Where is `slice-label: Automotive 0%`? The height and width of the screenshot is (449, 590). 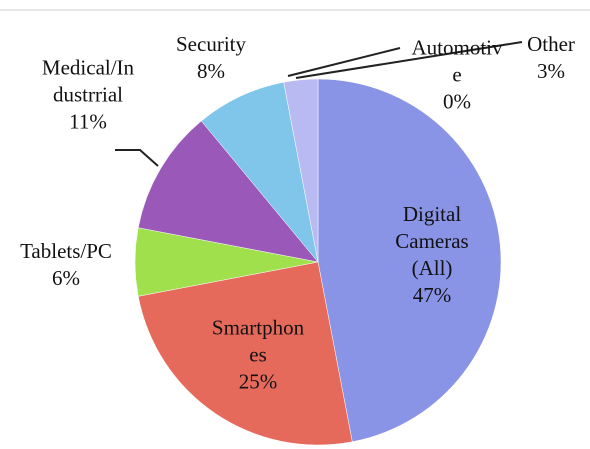
slice-label: Automotive 0% is located at coordinates (457, 75).